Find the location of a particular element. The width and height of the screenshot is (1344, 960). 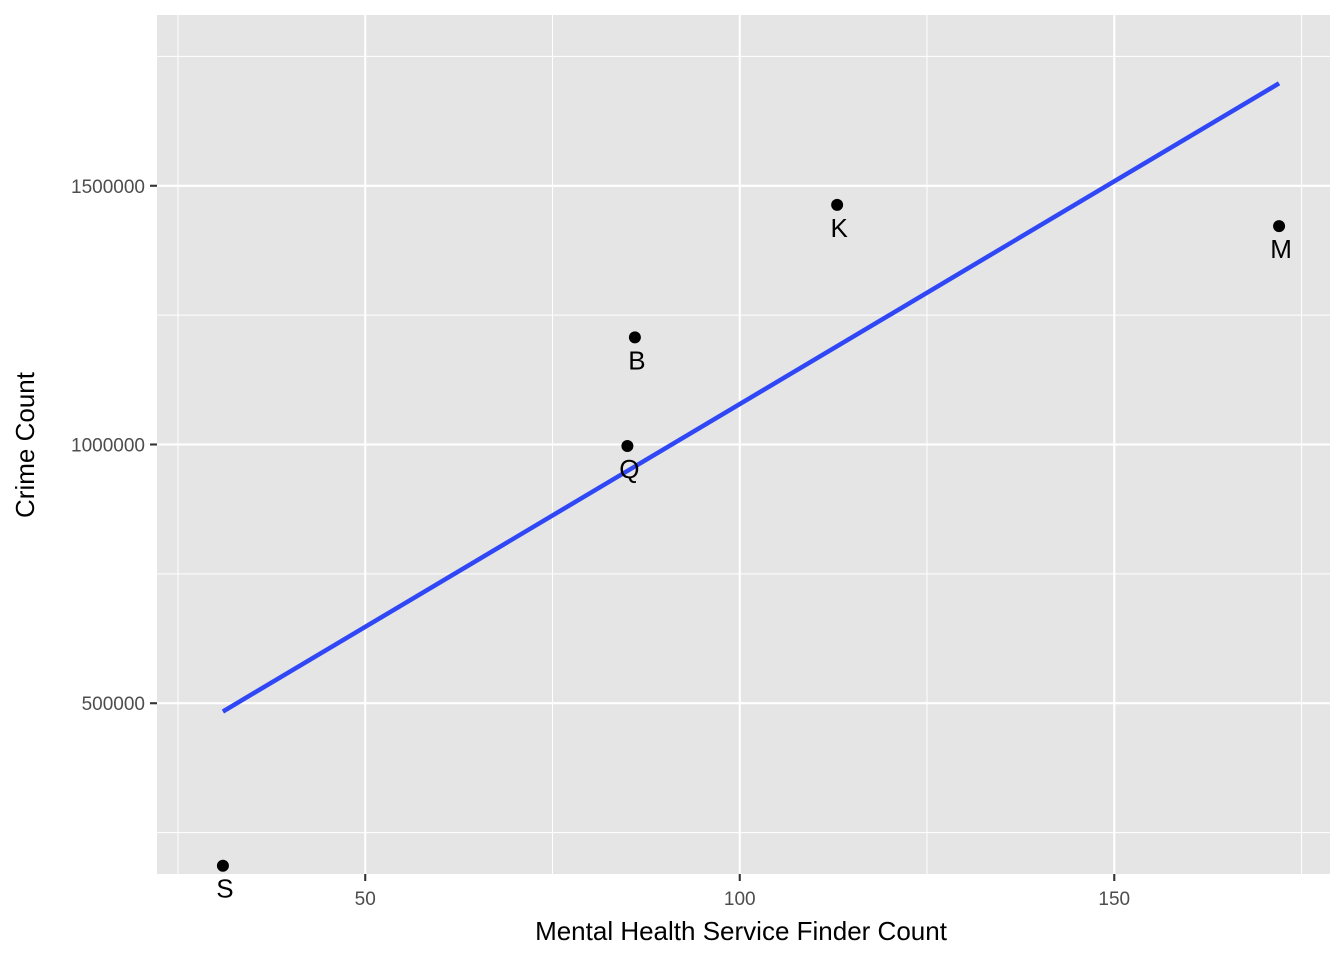

point-label-q: Q is located at coordinates (629, 469).